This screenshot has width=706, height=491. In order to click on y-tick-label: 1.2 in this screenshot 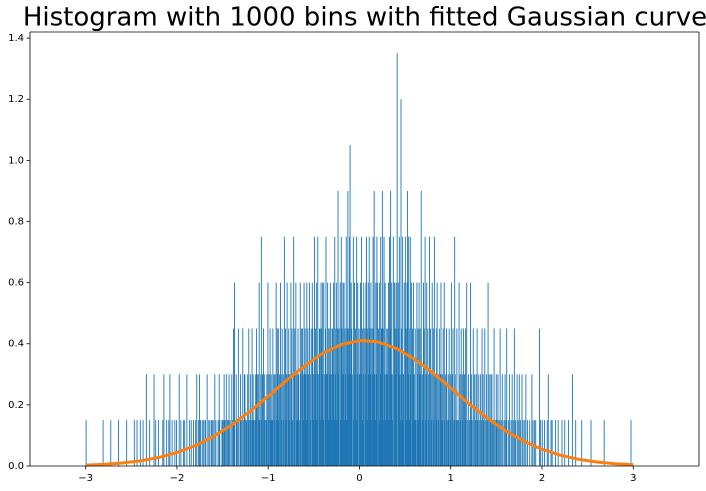, I will do `click(16, 99)`.